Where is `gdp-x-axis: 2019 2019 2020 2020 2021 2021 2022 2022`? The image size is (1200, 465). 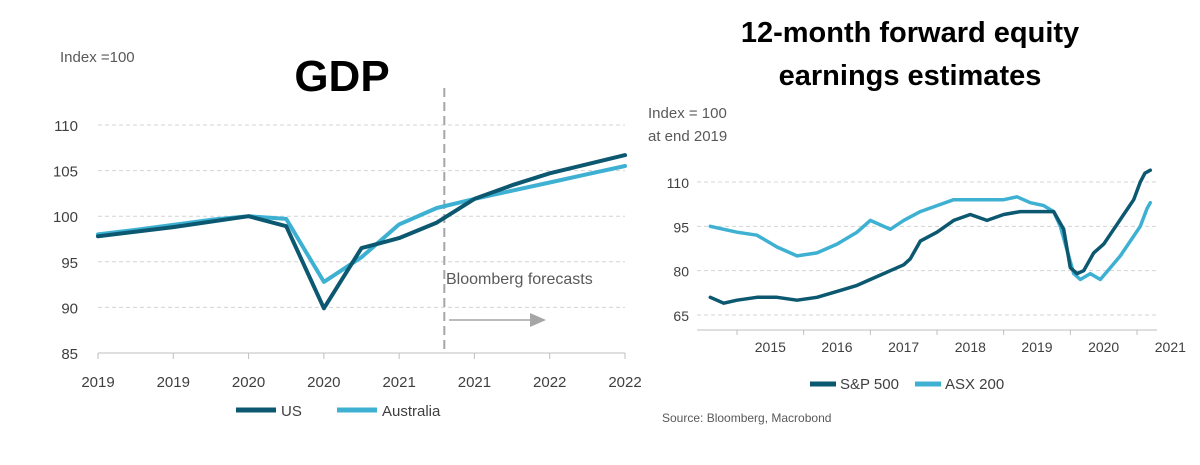 gdp-x-axis: 2019 2019 2020 2020 2021 2021 2022 2022 is located at coordinates (361, 372).